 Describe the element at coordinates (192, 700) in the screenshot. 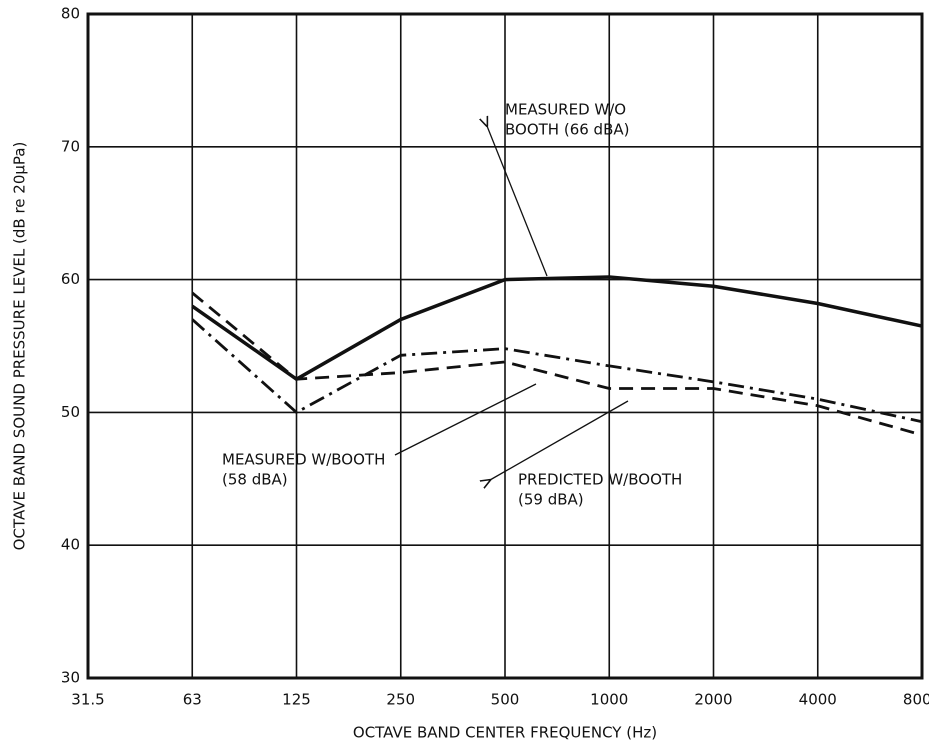

I see `x-tick-label: 63` at that location.